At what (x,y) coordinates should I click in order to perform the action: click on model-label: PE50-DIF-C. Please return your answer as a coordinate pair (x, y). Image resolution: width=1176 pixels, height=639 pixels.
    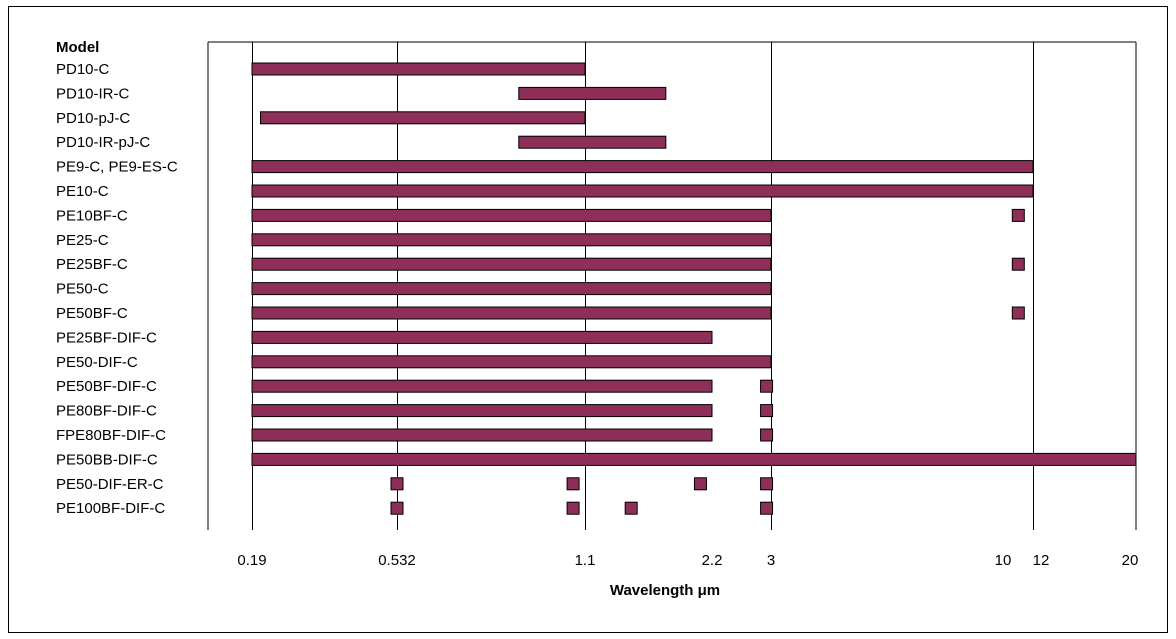
    Looking at the image, I should click on (97, 362).